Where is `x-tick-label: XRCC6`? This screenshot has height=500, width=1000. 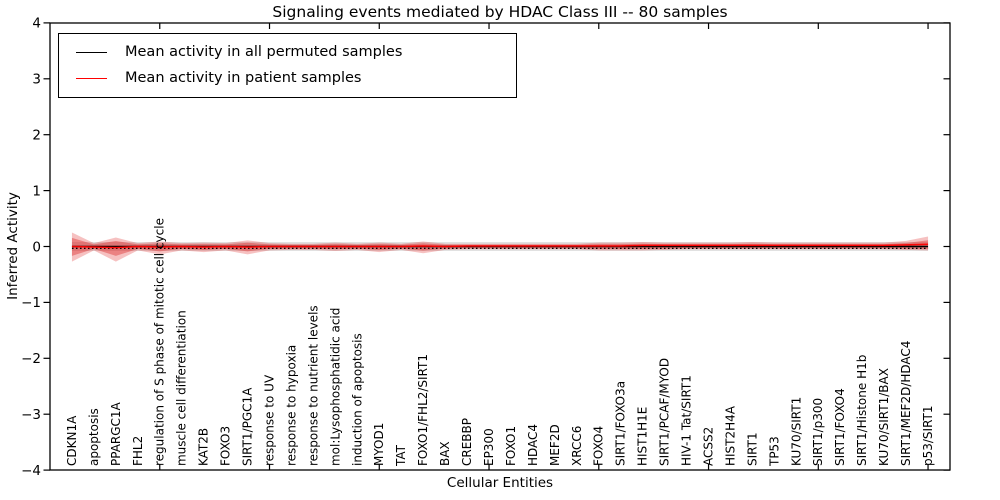 x-tick-label: XRCC6 is located at coordinates (577, 446).